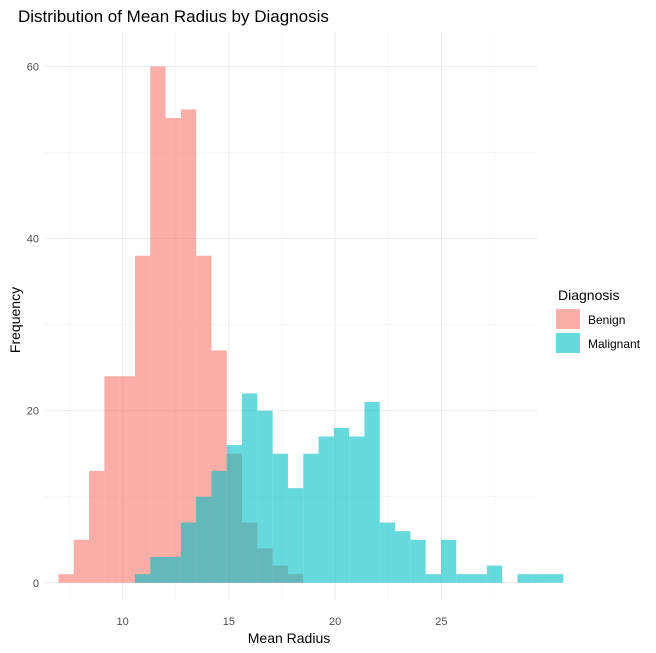  I want to click on y-tick-label: 0, so click(36, 584).